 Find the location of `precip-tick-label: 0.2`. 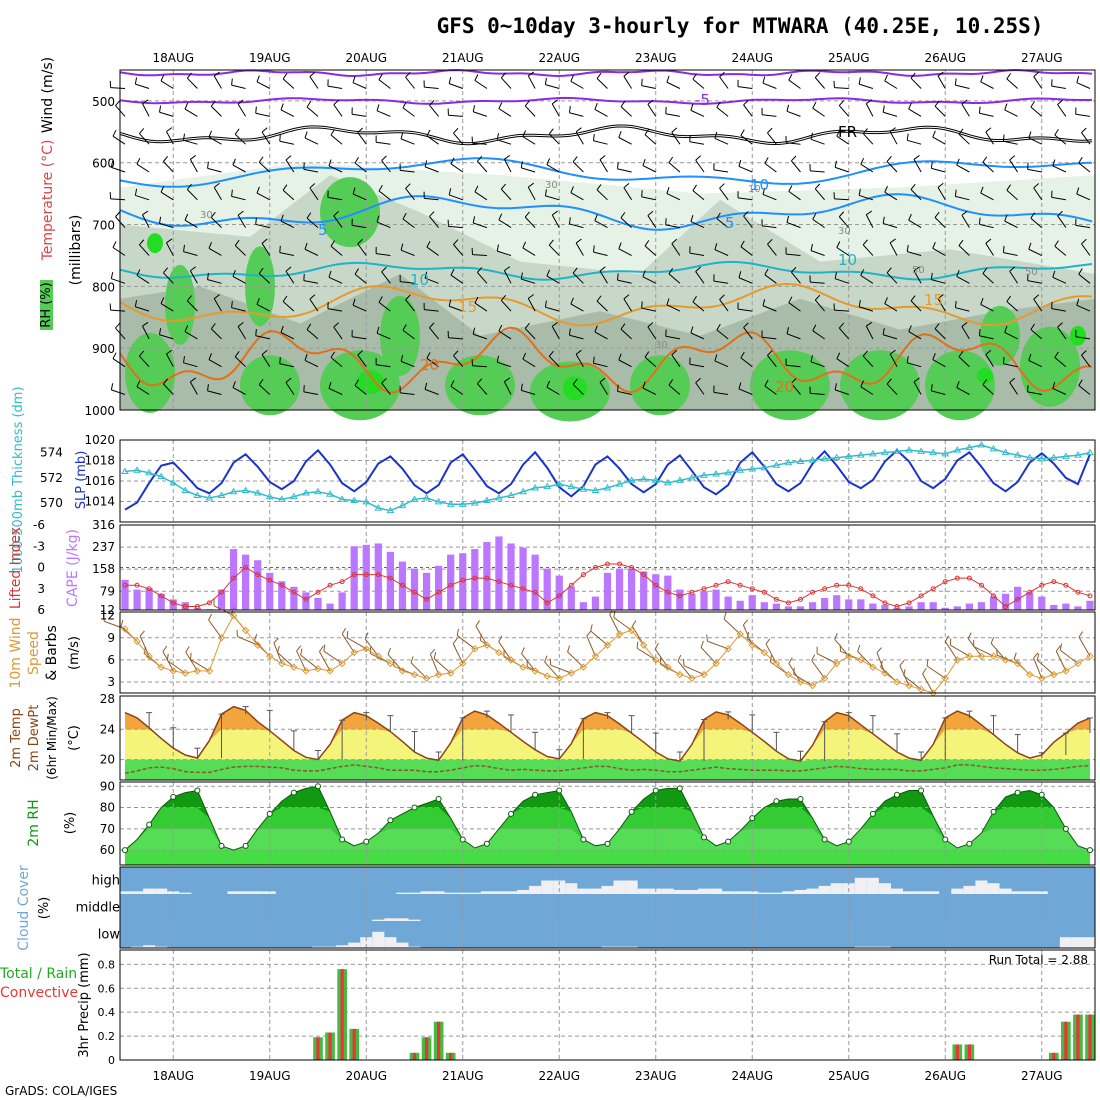

precip-tick-label: 0.2 is located at coordinates (107, 1036).